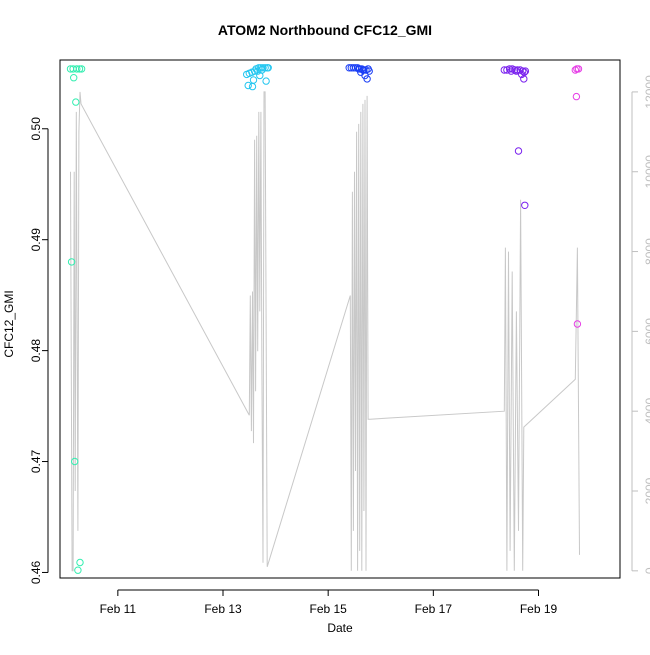 This screenshot has height=655, width=650. I want to click on x-tick-label: Feb 11, so click(118, 609).